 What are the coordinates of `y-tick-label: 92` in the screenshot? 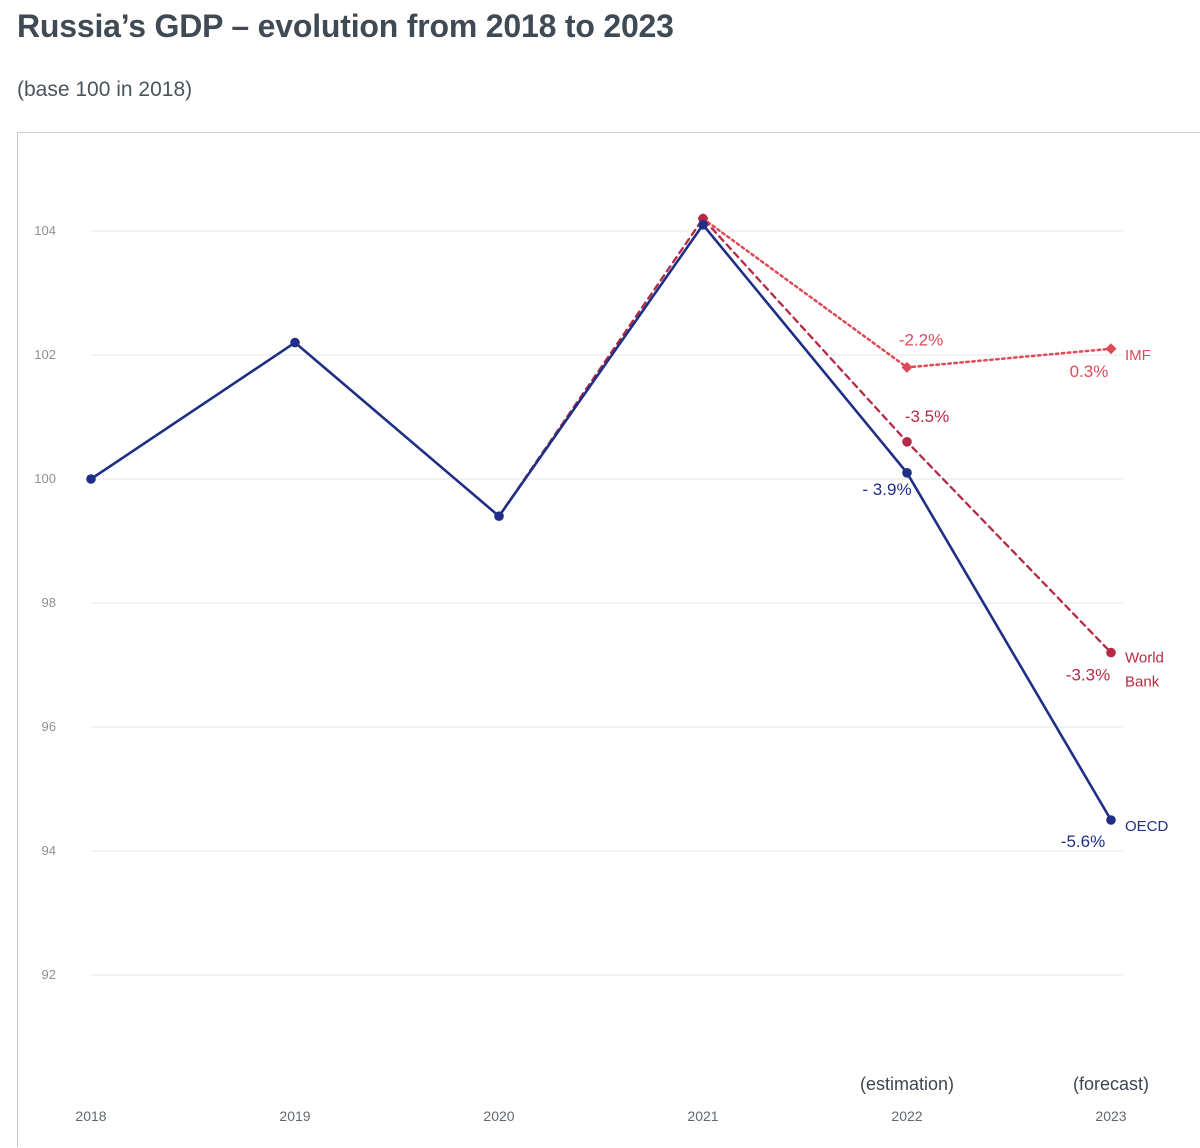 It's located at (49, 974).